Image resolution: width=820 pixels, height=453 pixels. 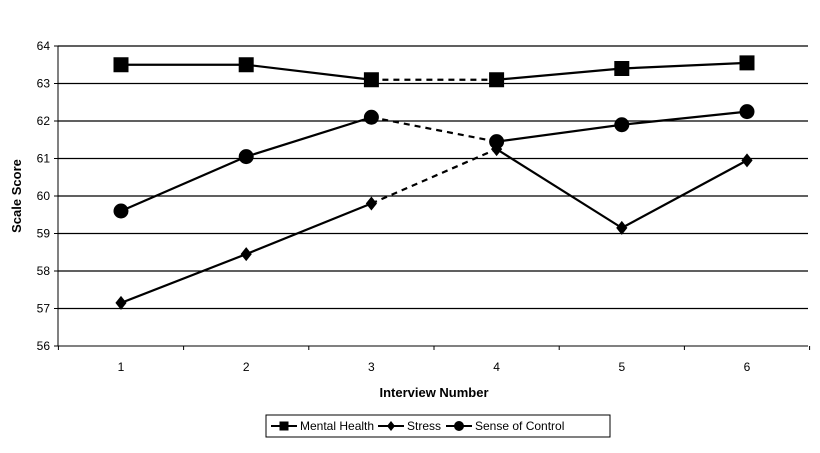 What do you see at coordinates (121, 367) in the screenshot?
I see `x-tick-label: 1` at bounding box center [121, 367].